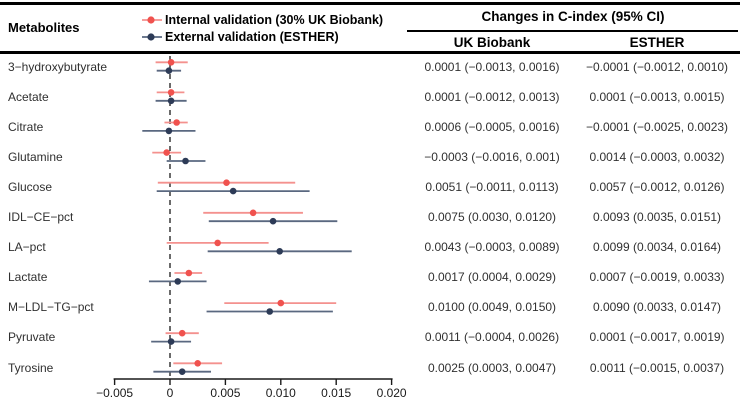 The width and height of the screenshot is (740, 404). What do you see at coordinates (281, 393) in the screenshot?
I see `x-axis-tick-label: 0.010` at bounding box center [281, 393].